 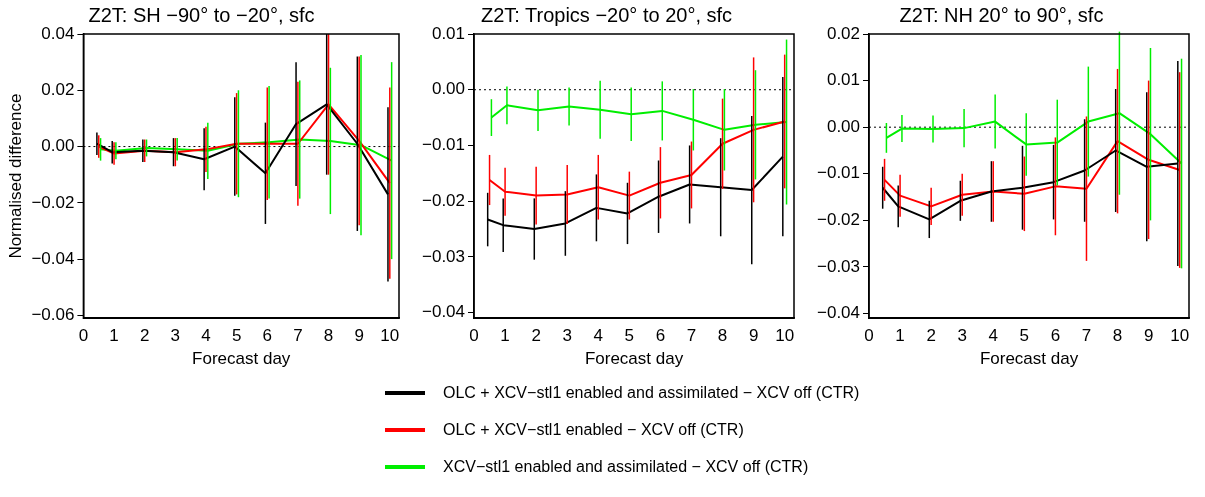 What do you see at coordinates (651, 393) in the screenshot?
I see `legend-label: OLC + XCV−stl1 enabled and assimilated − XCV off (CTR)` at bounding box center [651, 393].